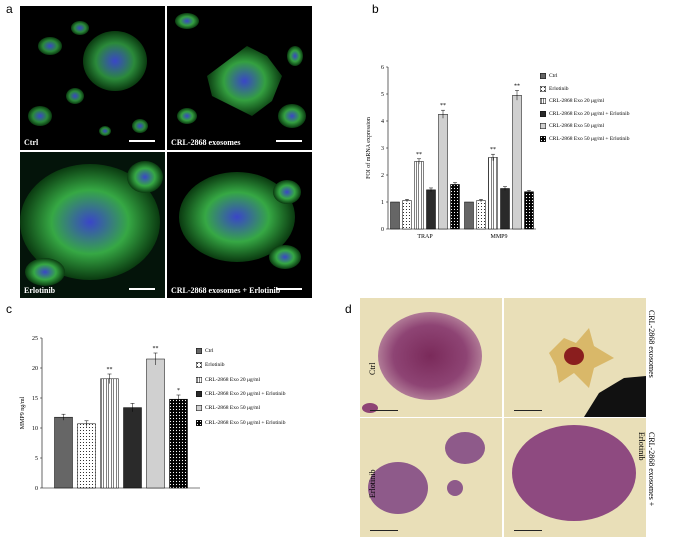 This screenshot has width=675, height=537. What do you see at coordinates (206, 142) in the screenshot?
I see `micrograph-label: CRL-2868 exosomes` at bounding box center [206, 142].